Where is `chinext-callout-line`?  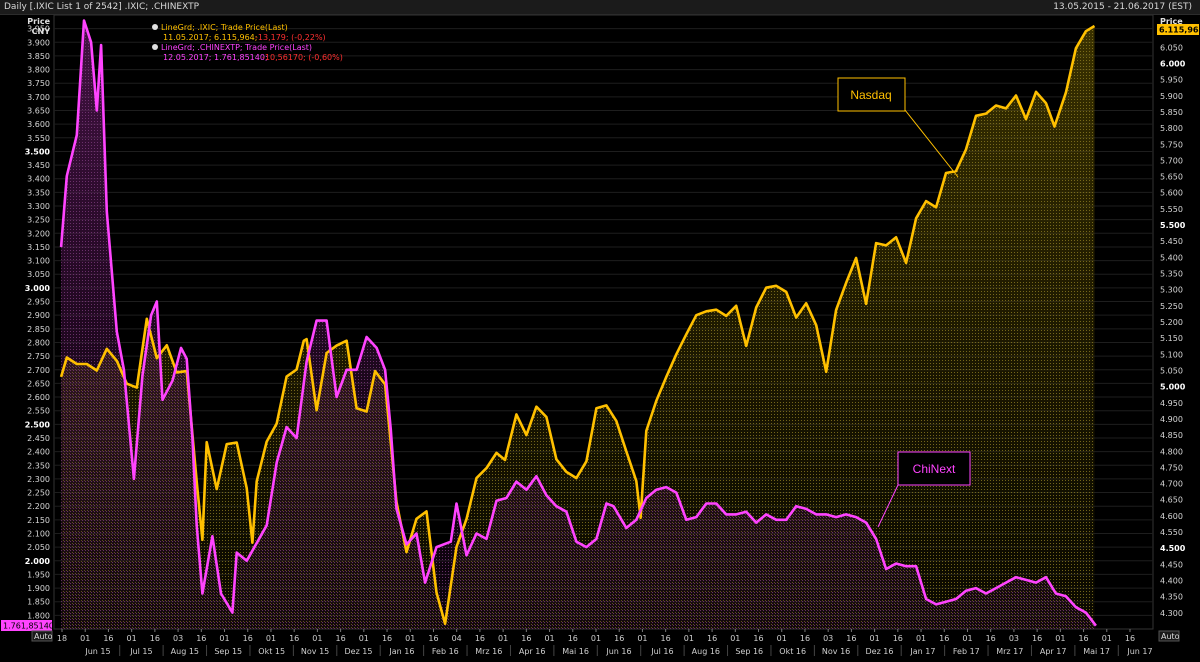 chinext-callout-line is located at coordinates (888, 506).